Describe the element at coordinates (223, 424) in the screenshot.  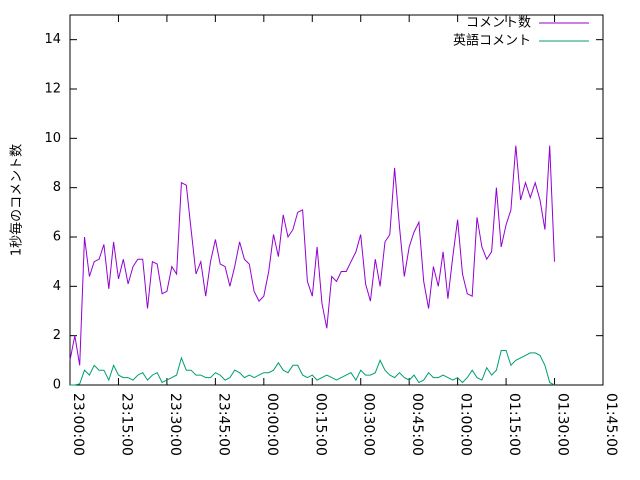
I see `x-tick-label: 23:45:00` at that location.